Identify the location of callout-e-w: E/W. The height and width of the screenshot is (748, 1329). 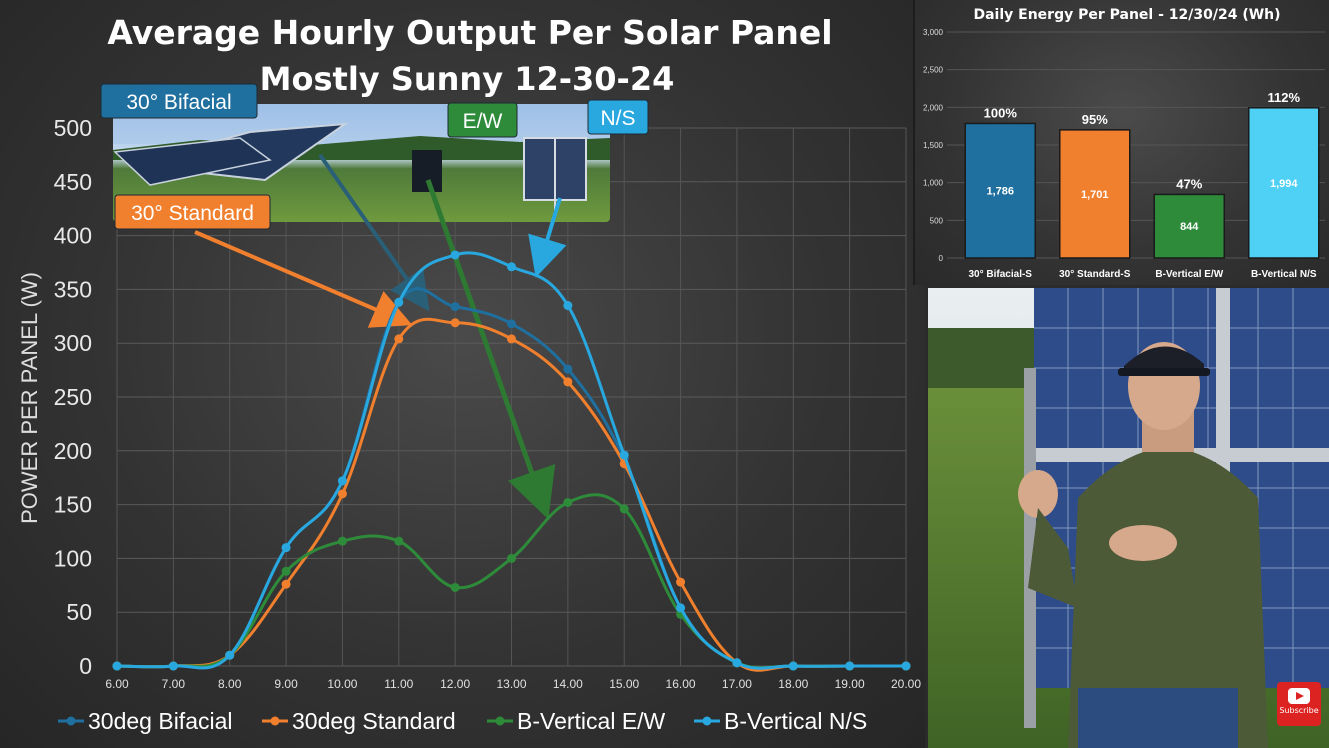
(482, 120).